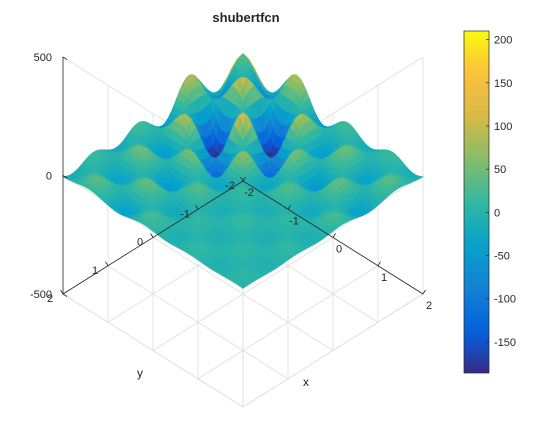 Image resolution: width=560 pixels, height=425 pixels. Describe the element at coordinates (503, 41) in the screenshot. I see `colorbar-tick-label: 200` at that location.